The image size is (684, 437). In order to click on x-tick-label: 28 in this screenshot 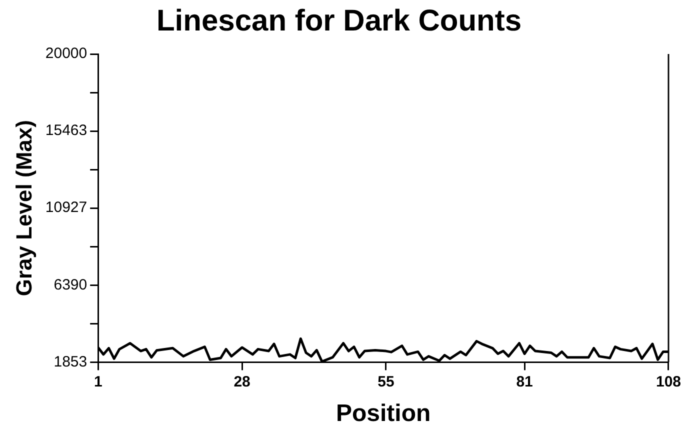, I will do `click(242, 381)`.